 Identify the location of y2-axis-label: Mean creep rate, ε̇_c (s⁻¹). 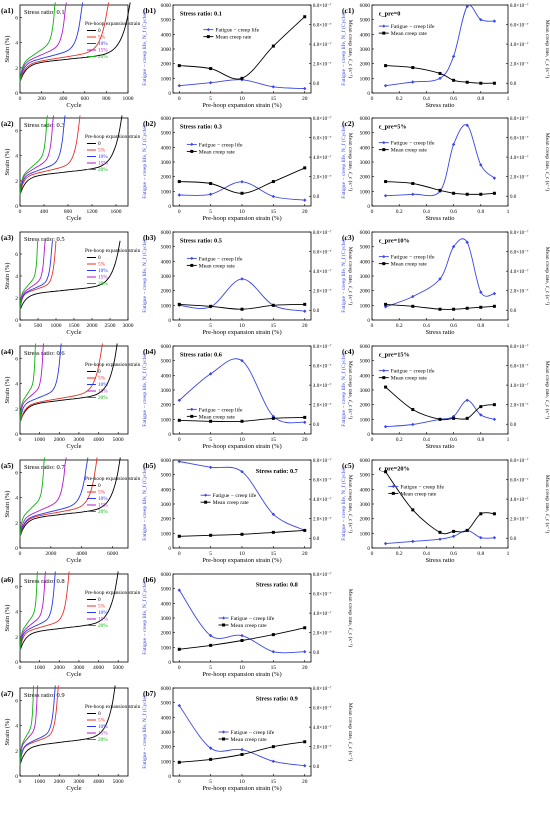
(350, 618).